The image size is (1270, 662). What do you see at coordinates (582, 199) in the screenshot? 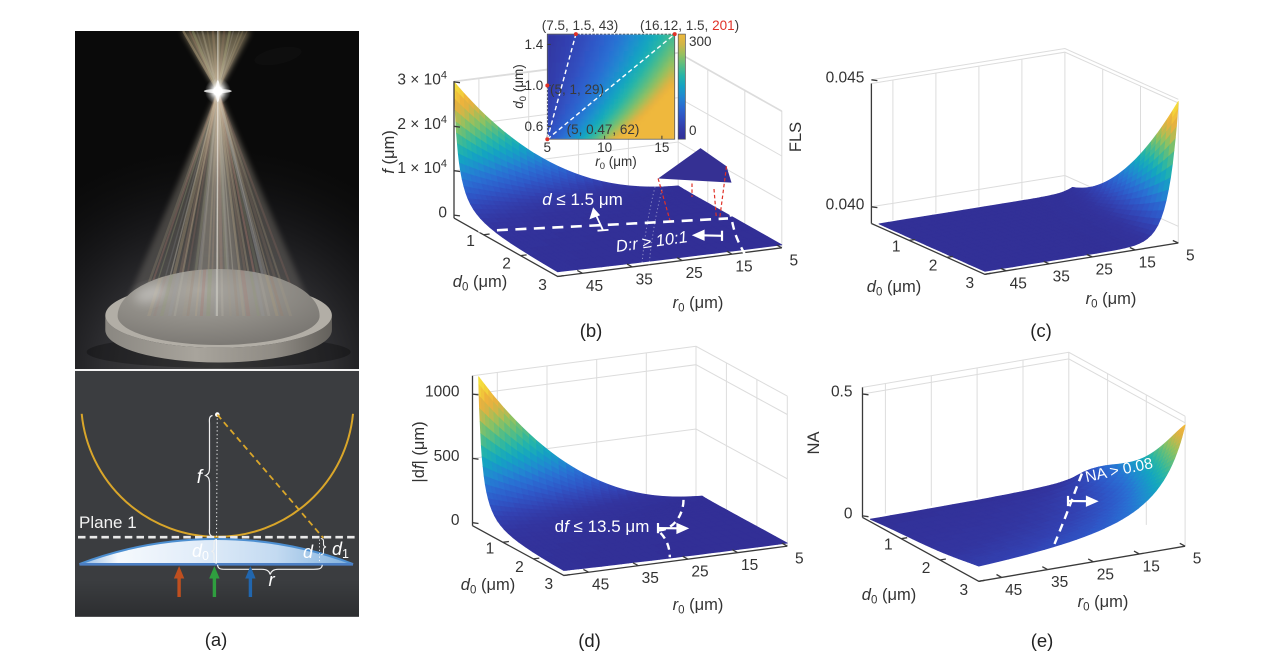
I see `svg-text: d ≤ 1.5 μm` at bounding box center [582, 199].